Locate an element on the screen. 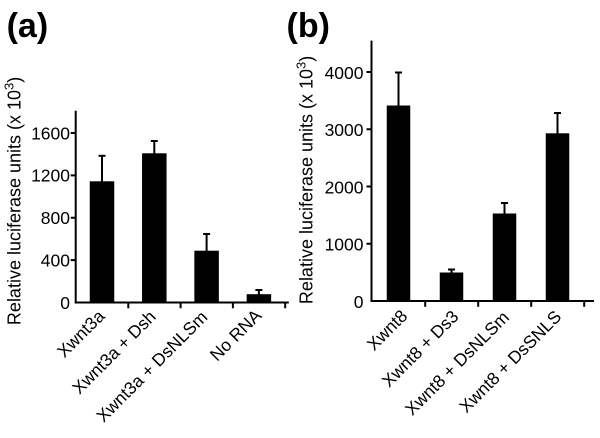 This screenshot has width=600, height=438. svg-text: 800 is located at coordinates (55, 218).